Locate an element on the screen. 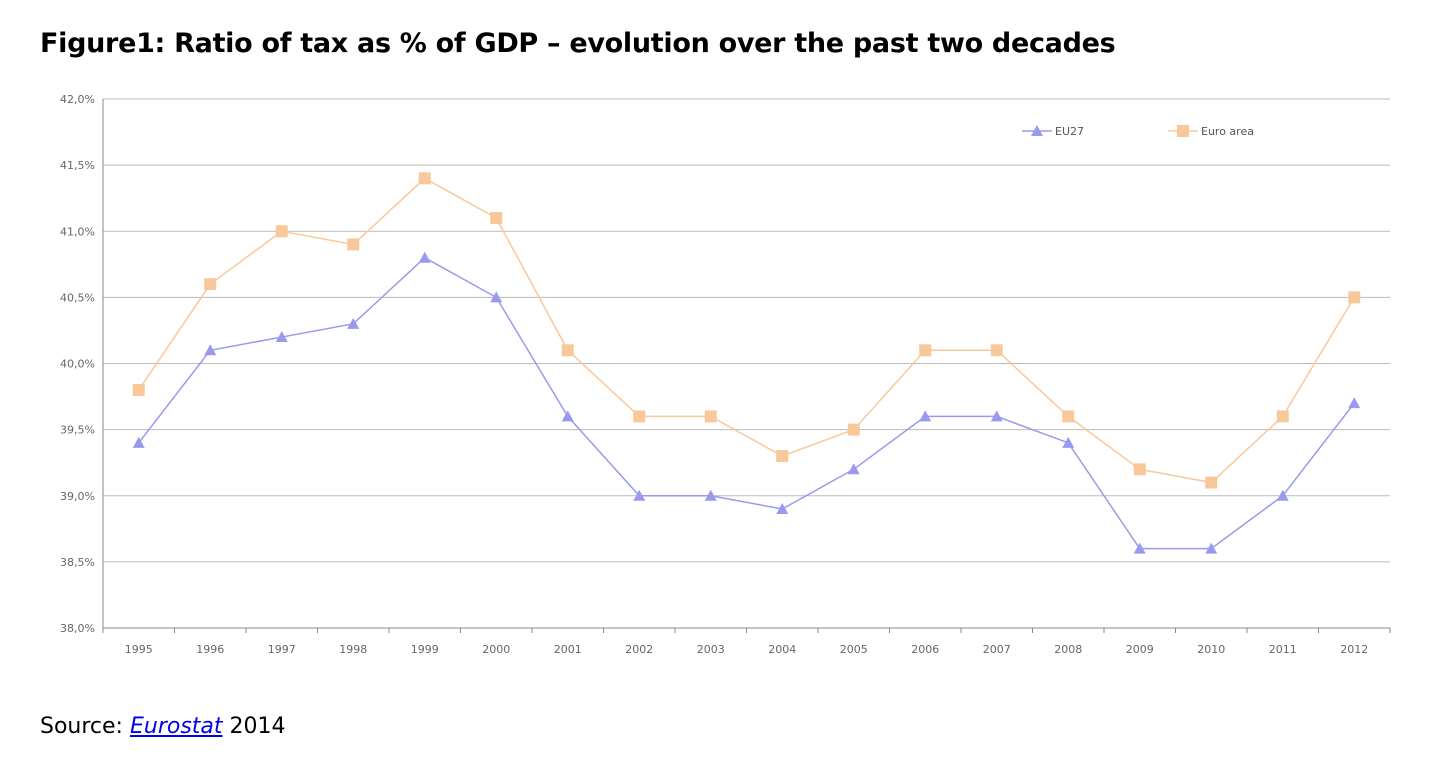 Image resolution: width=1432 pixels, height=764 pixels. y-tick-label: 40,0% is located at coordinates (77, 364).